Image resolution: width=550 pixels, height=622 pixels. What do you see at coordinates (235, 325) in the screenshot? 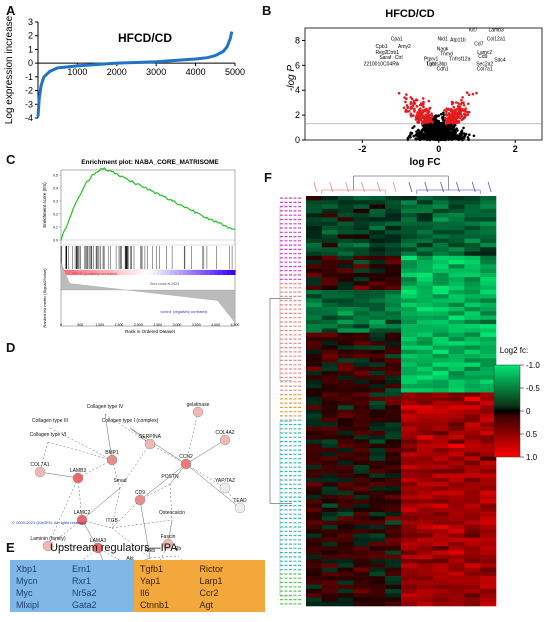
I see `gsea-xtick-label: 4,500` at bounding box center [235, 325].